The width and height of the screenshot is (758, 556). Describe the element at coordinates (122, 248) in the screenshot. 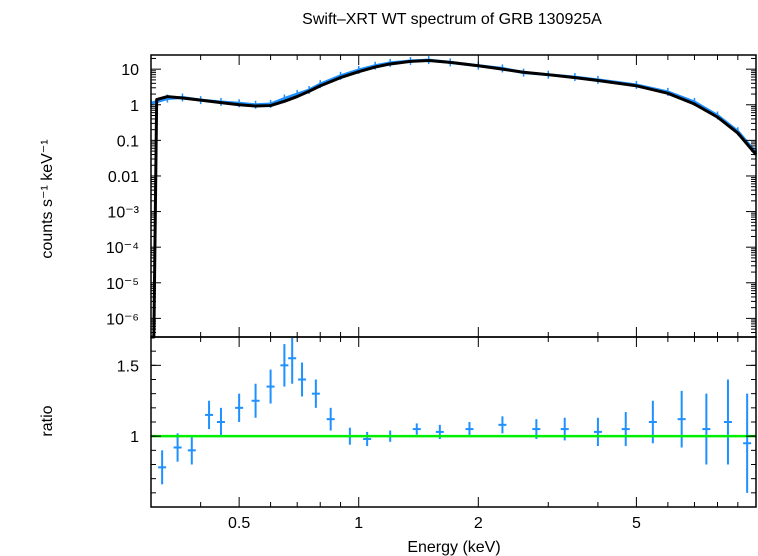

I see `spectrum-y-tick-label: 10⁻⁴` at that location.